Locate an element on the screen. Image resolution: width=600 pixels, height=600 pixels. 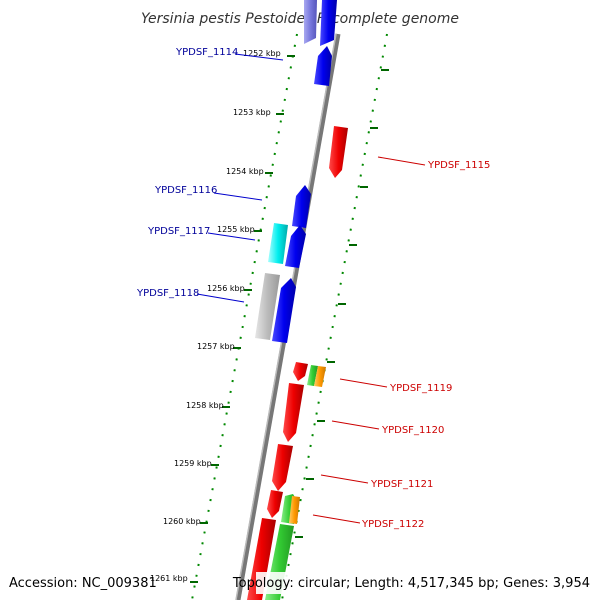
gene-label: YPDSF_1119 is located at coordinates (420, 388).